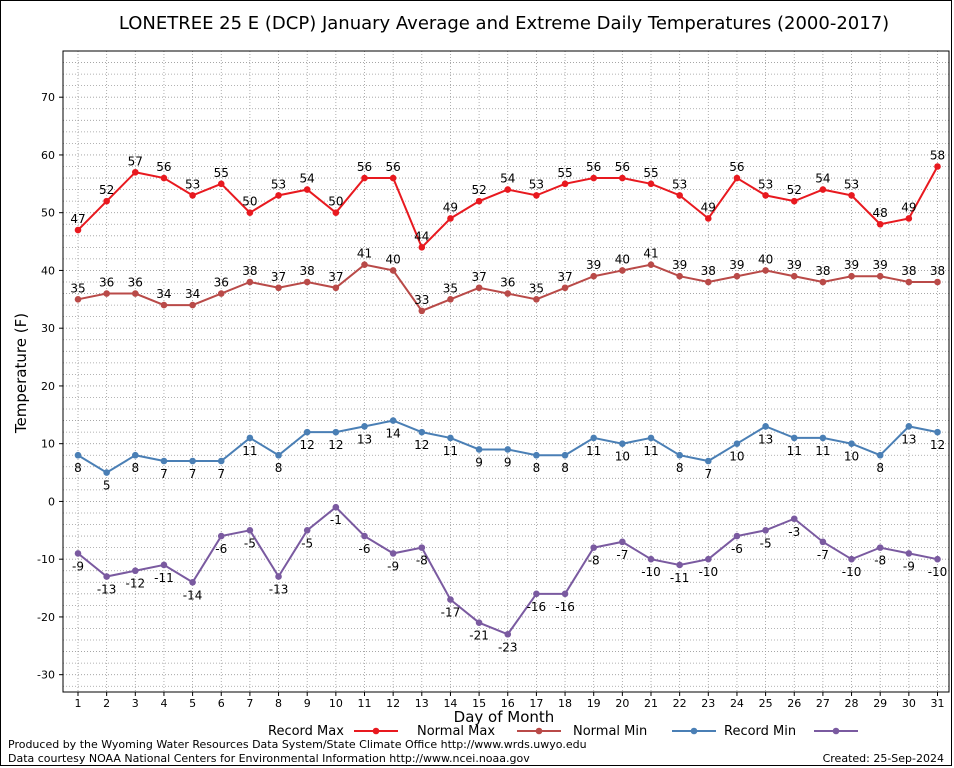 The width and height of the screenshot is (954, 768). Describe the element at coordinates (48, 155) in the screenshot. I see `y-tick-label: 60` at that location.